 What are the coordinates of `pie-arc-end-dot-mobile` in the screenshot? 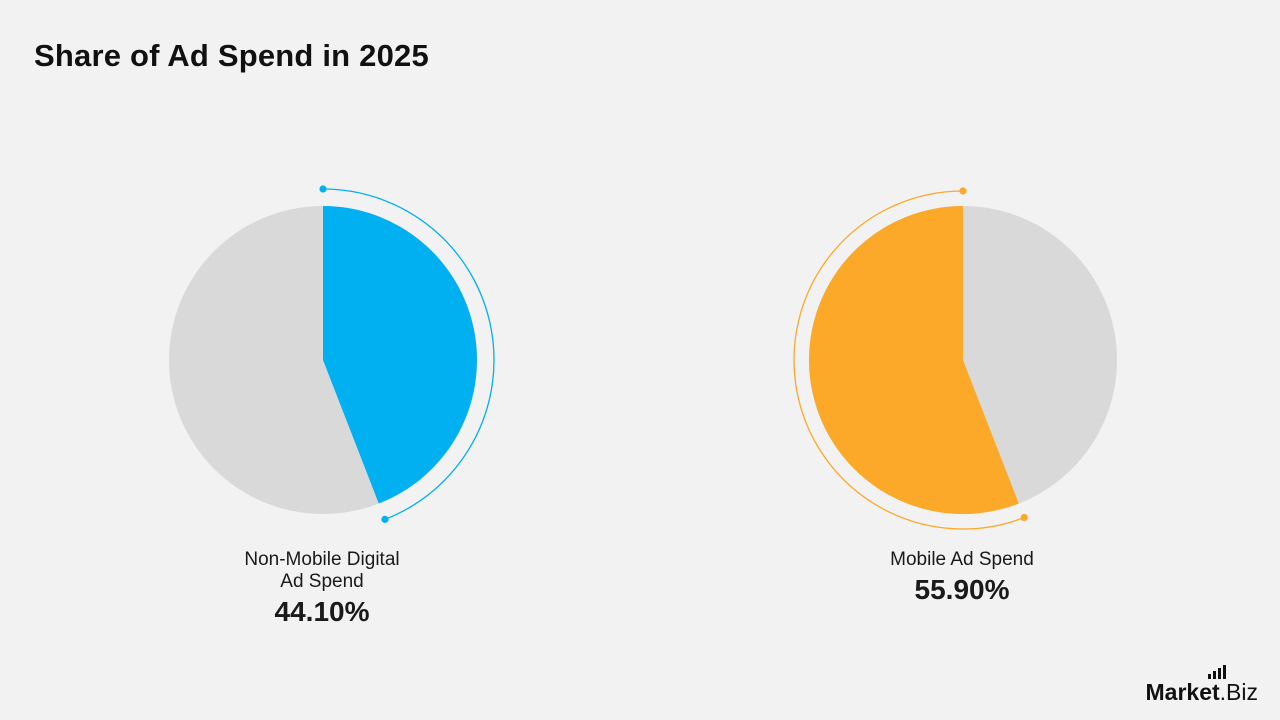 It's located at (1024, 517).